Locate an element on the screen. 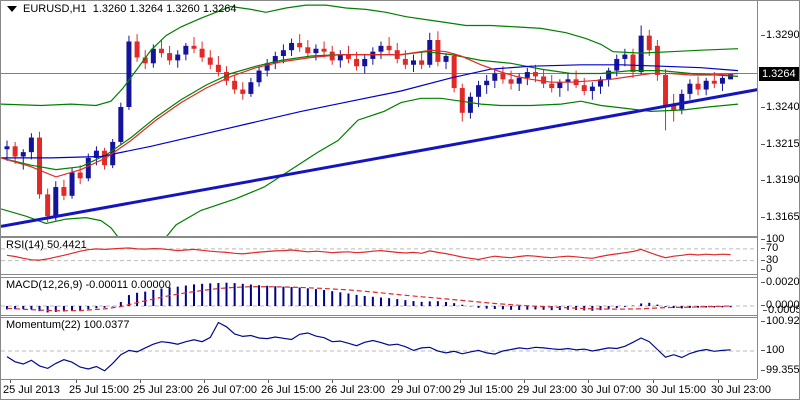 The width and height of the screenshot is (800, 400). price-tag: 1.3264 is located at coordinates (779, 73).